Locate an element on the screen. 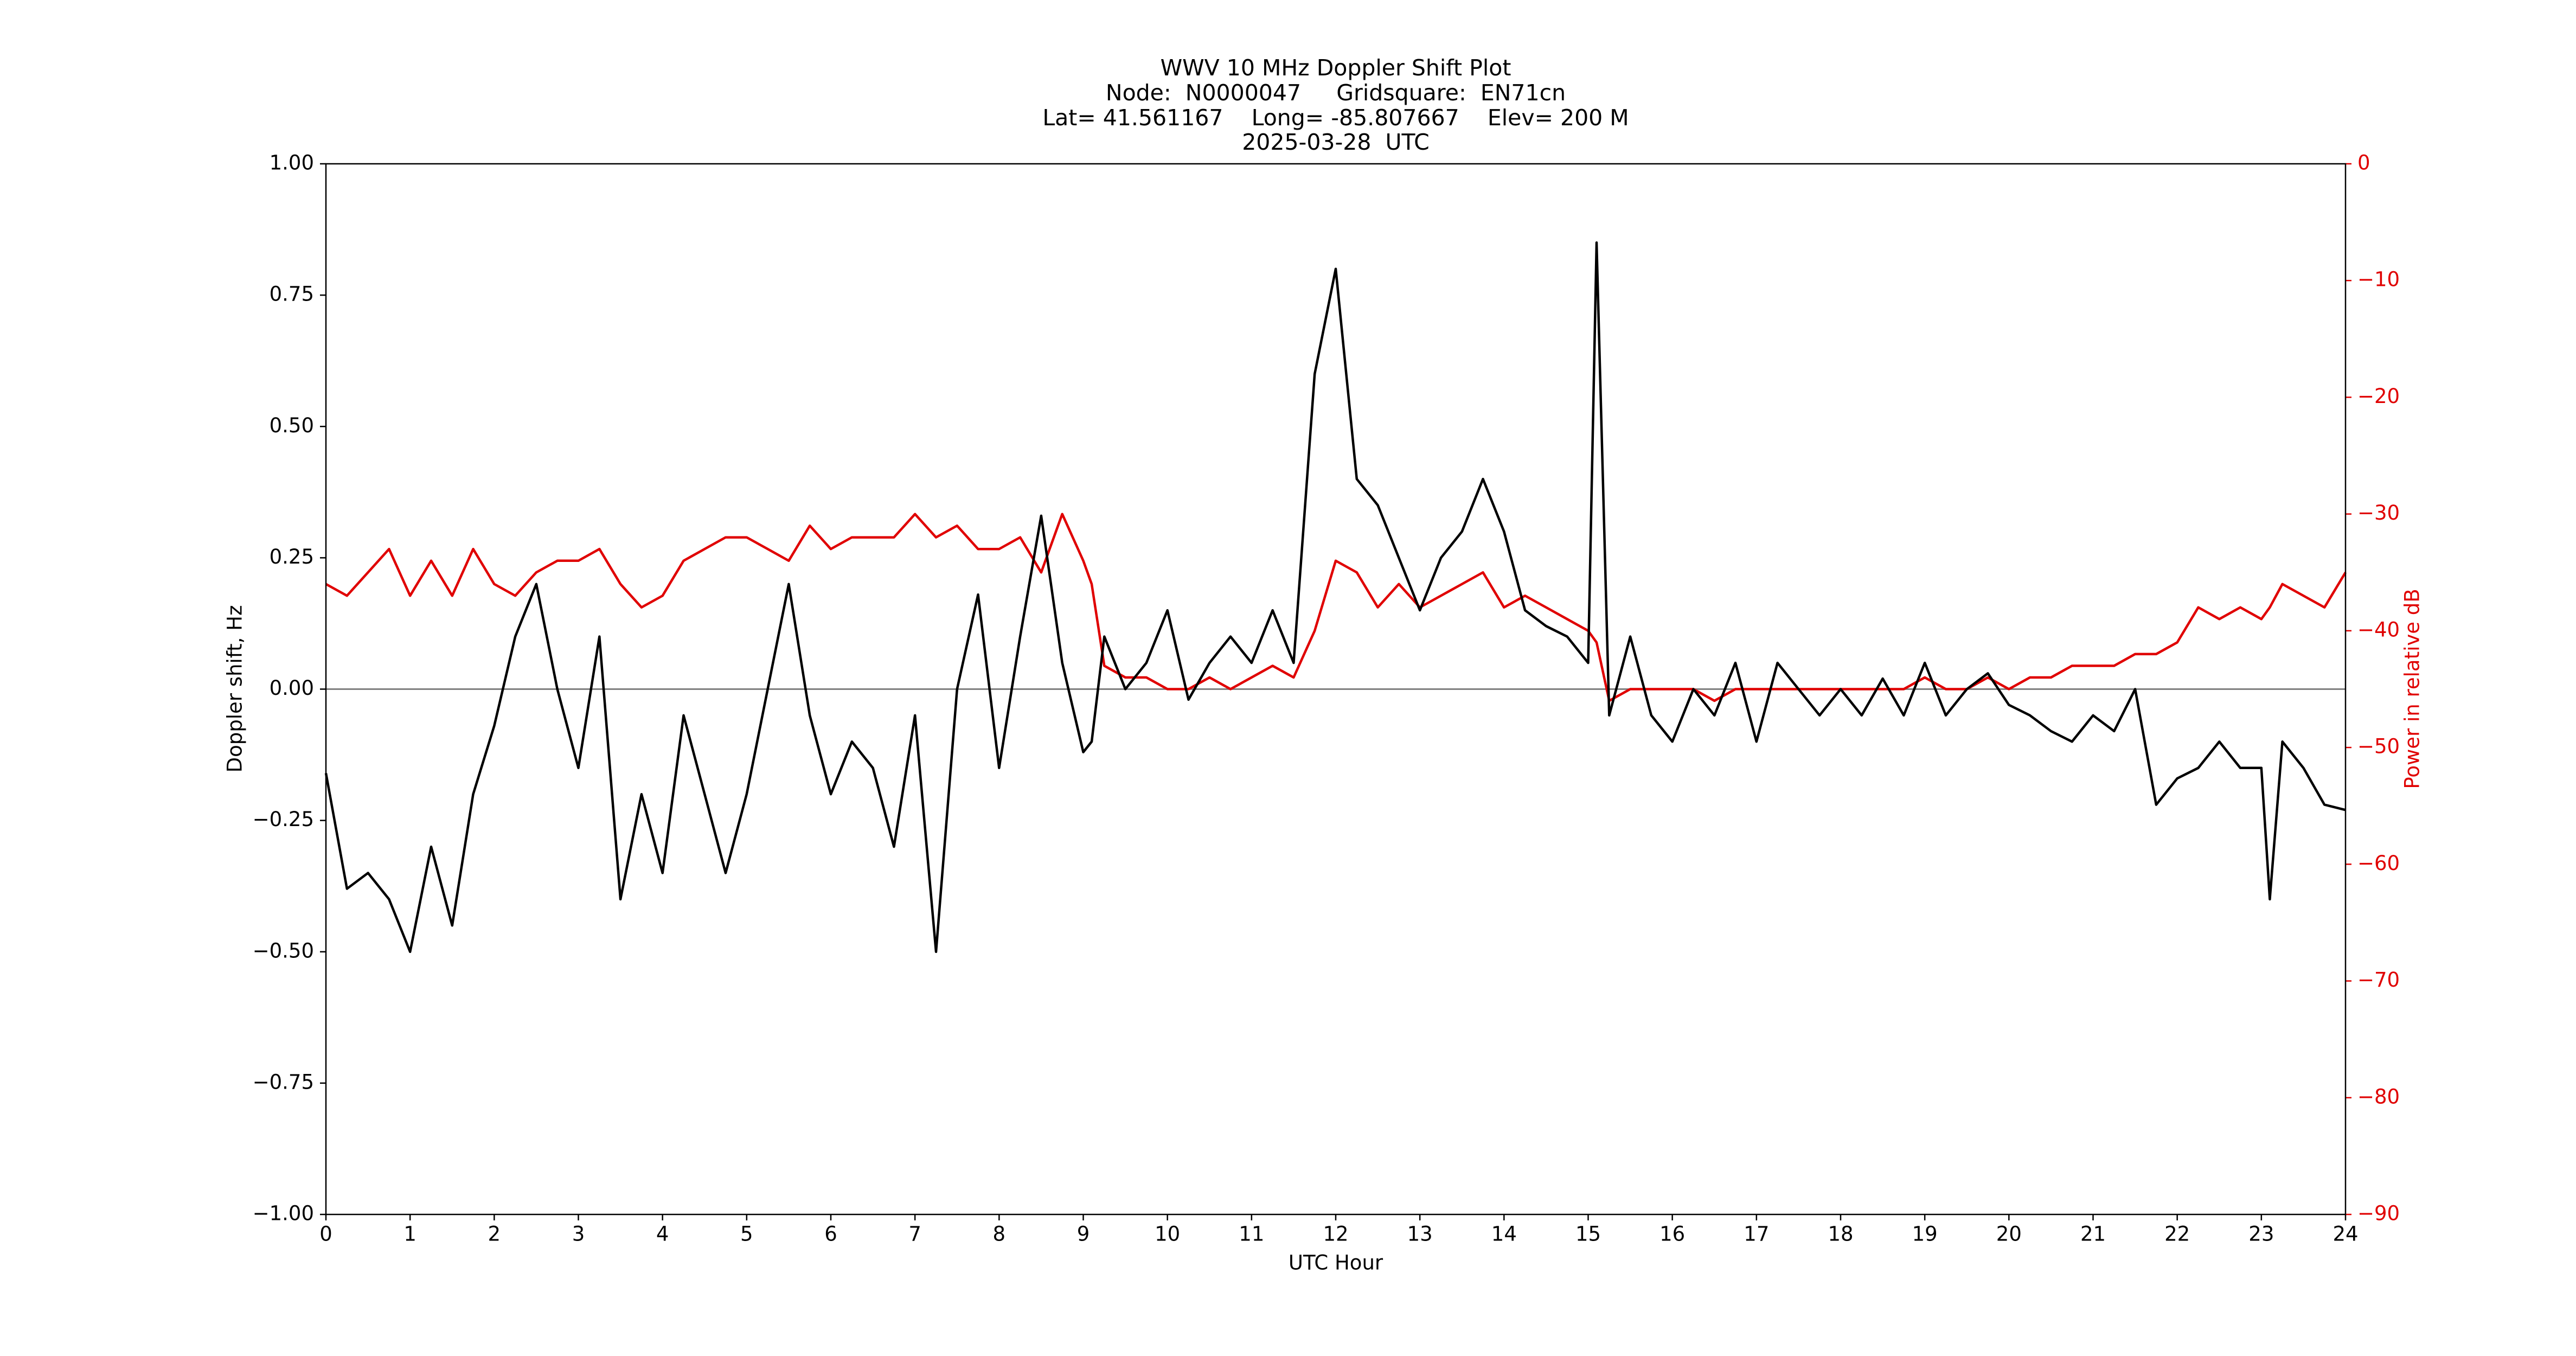 This screenshot has height=1356, width=2576. x-tick-label: 22 is located at coordinates (2177, 1234).